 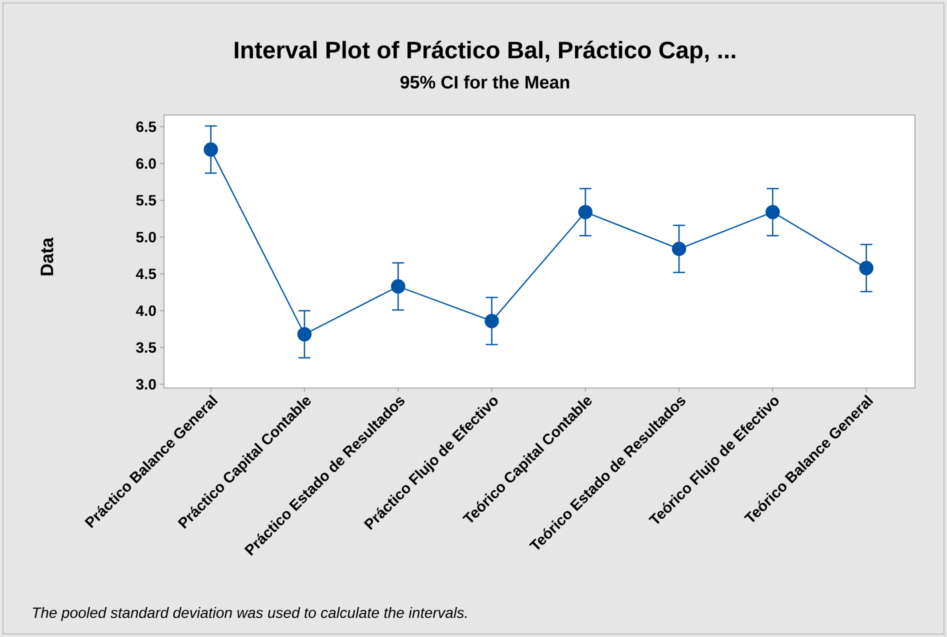 I want to click on y-axis-title: Data, so click(x=47, y=256).